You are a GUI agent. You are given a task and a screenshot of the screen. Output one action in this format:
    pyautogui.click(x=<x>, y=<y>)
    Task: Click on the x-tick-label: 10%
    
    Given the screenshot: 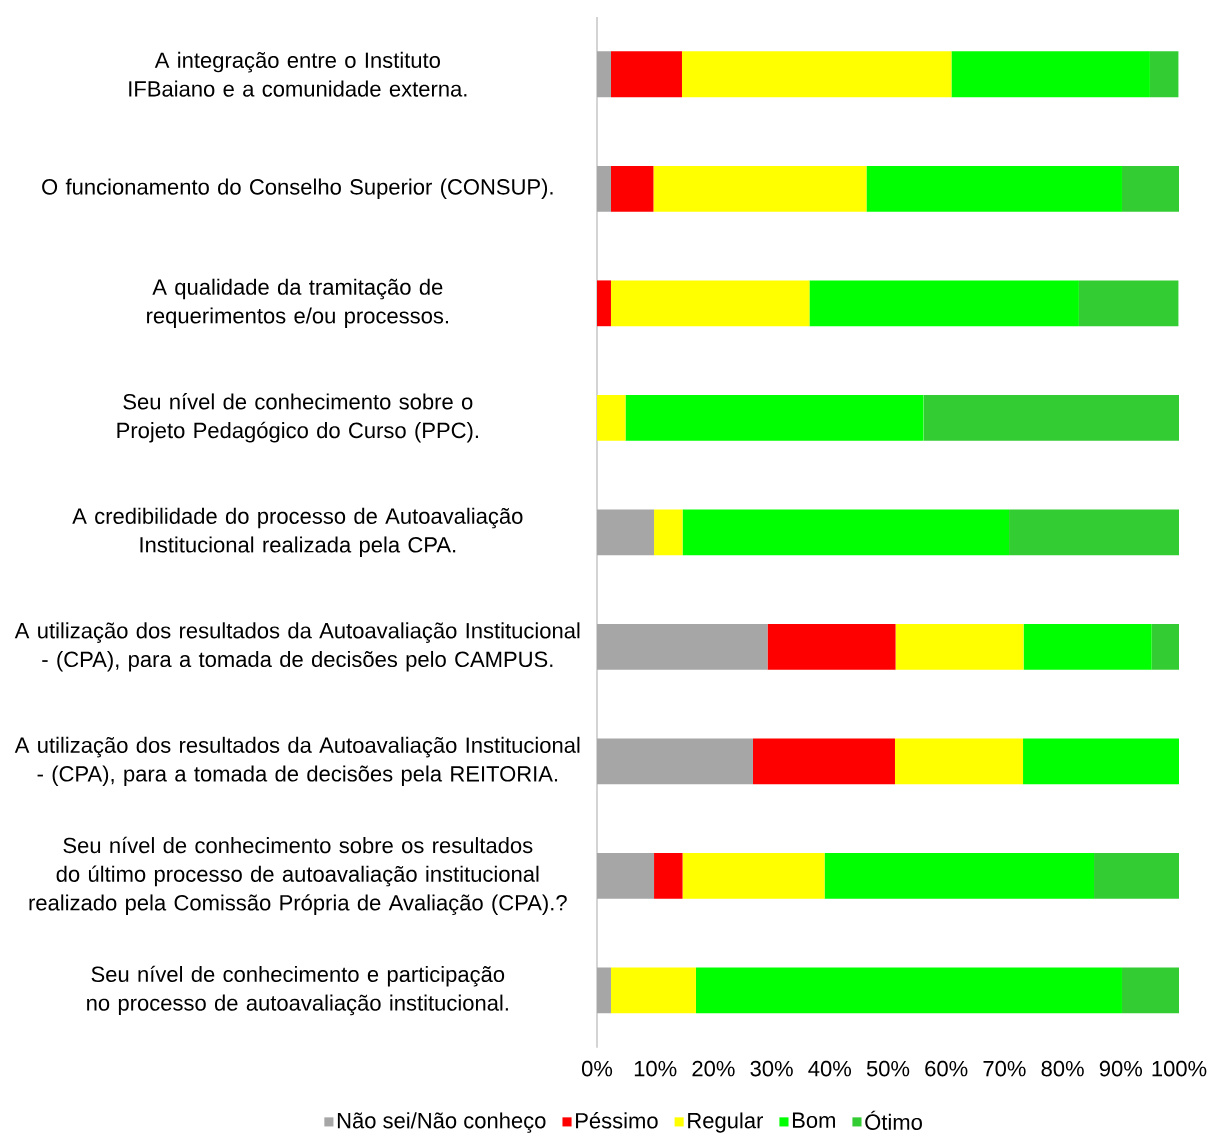 What is the action you would take?
    pyautogui.click(x=655, y=1068)
    